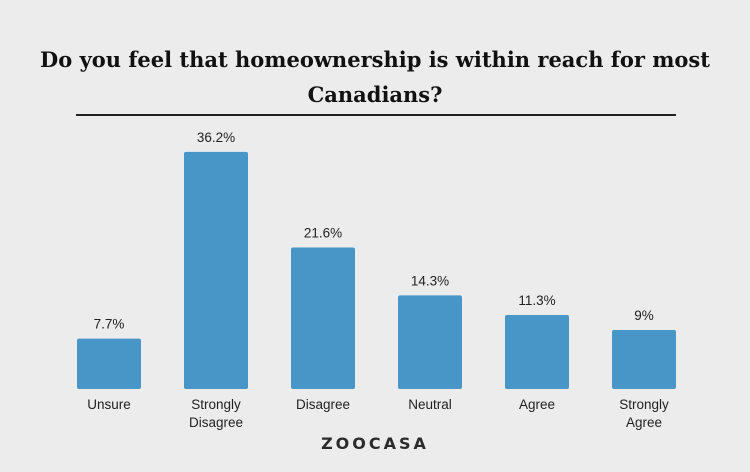 This screenshot has width=750, height=472. What do you see at coordinates (430, 342) in the screenshot?
I see `bar-neutral` at bounding box center [430, 342].